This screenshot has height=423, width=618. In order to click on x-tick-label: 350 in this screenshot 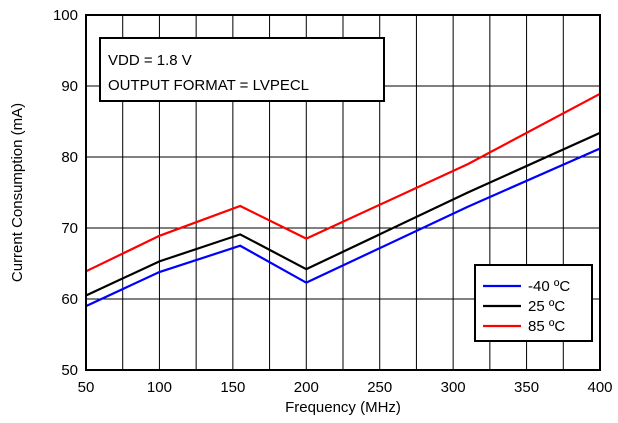, I will do `click(526, 387)`.